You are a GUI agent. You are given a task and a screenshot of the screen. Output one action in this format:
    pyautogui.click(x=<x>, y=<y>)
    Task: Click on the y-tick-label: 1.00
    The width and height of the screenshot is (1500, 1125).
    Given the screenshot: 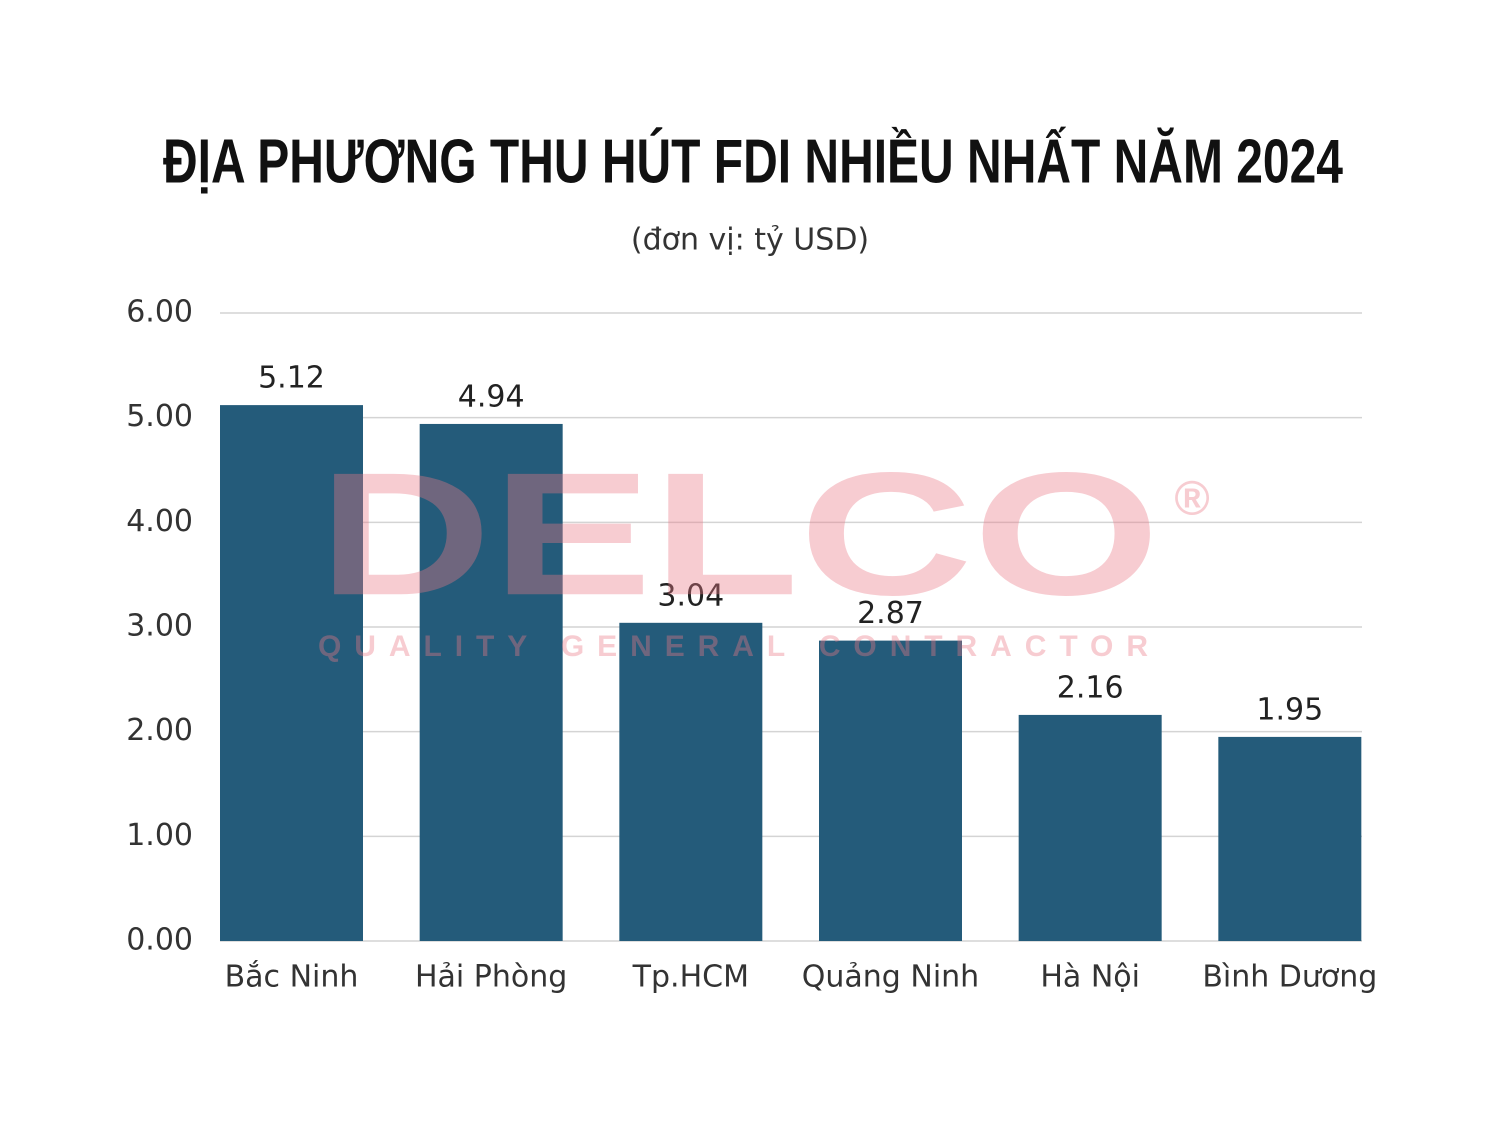 What is the action you would take?
    pyautogui.click(x=159, y=835)
    